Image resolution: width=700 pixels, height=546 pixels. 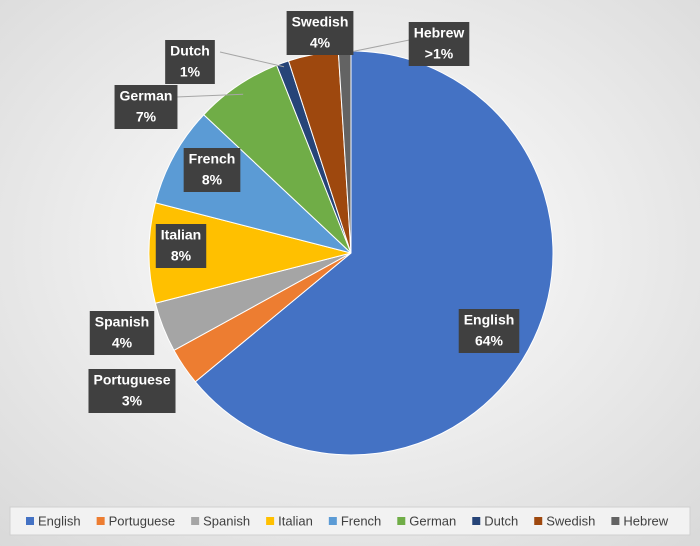 I want to click on data-label-name: Hebrew, so click(x=439, y=33).